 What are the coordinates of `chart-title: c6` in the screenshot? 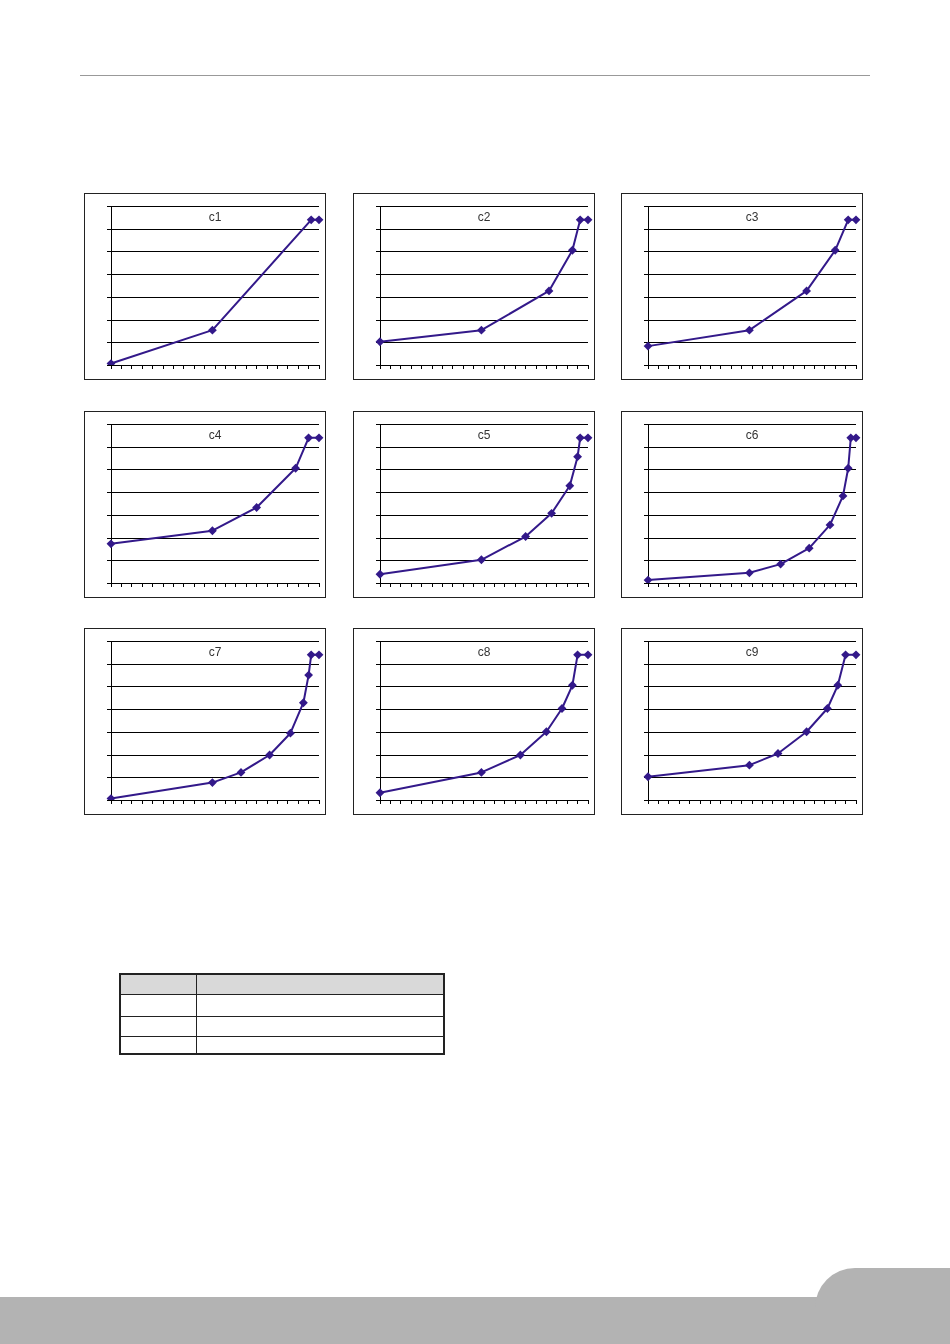 It's located at (752, 435).